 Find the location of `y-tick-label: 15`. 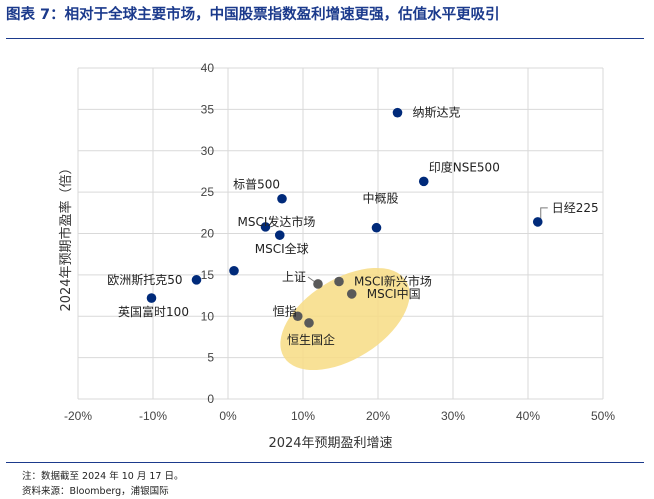

y-tick-label: 15 is located at coordinates (208, 275).